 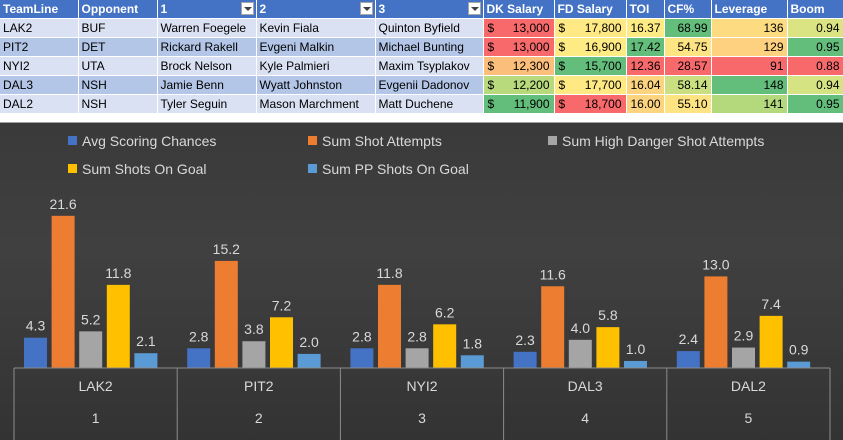 I want to click on cell-player-2: Evgeni Malkin, so click(x=316, y=47).